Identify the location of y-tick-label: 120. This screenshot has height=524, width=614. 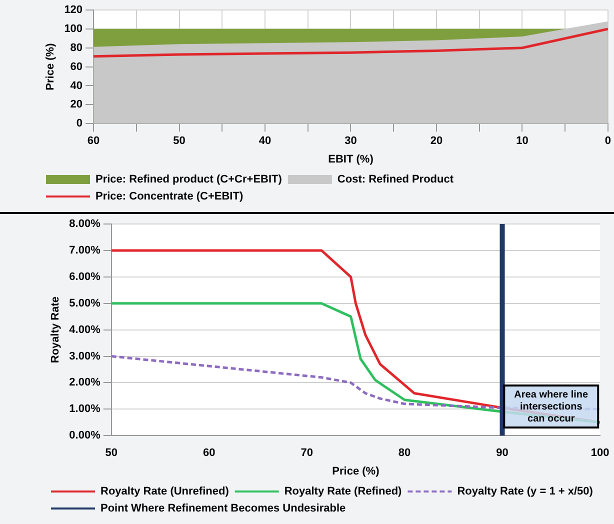
(73, 10).